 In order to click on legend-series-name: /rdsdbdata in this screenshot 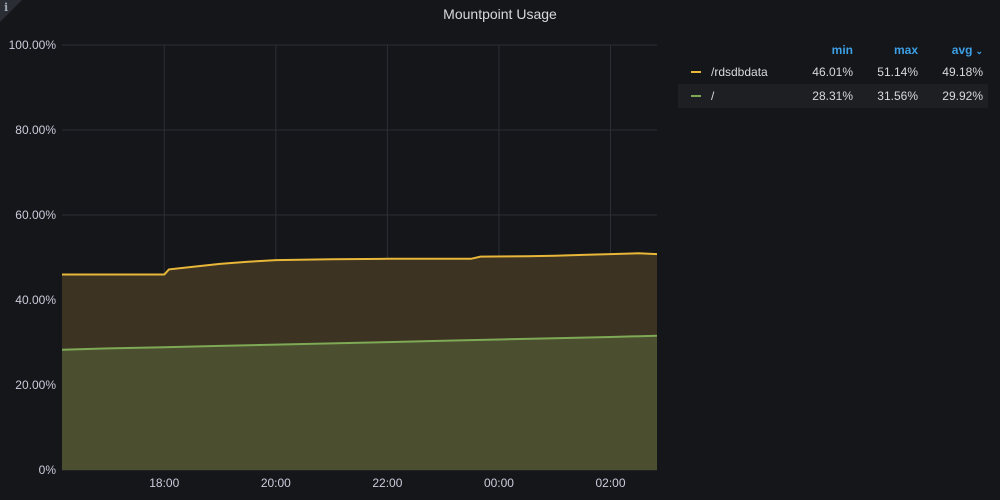, I will do `click(739, 72)`.